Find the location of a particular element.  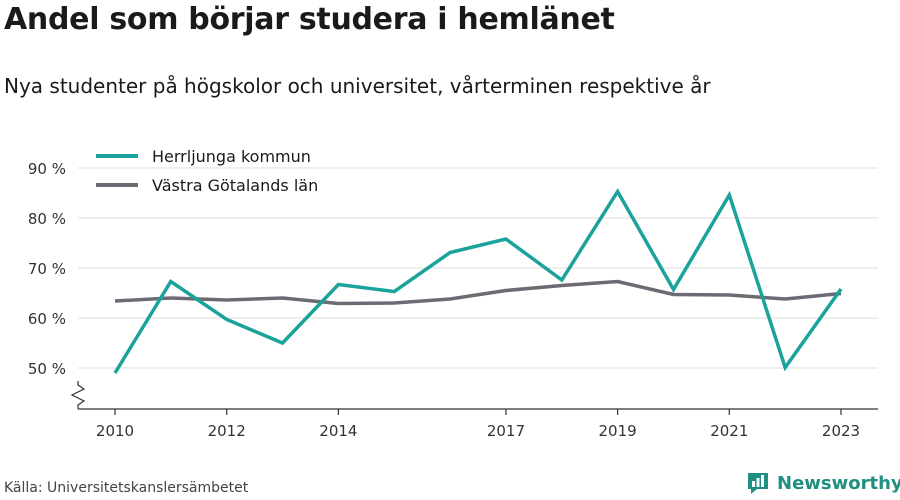

y-tick-label: 50 % is located at coordinates (47, 369).